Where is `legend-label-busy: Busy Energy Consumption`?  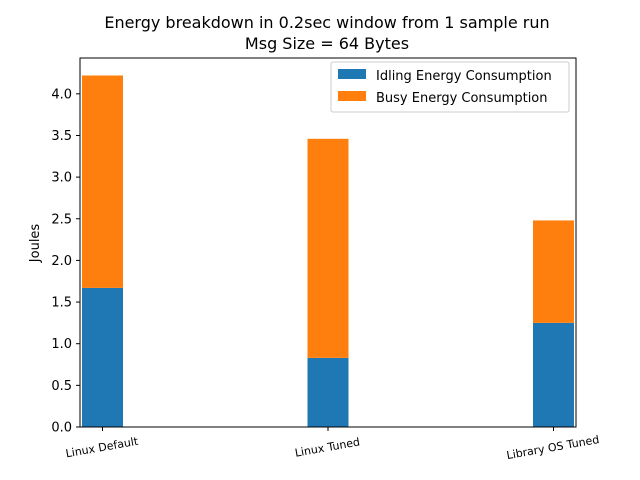 legend-label-busy: Busy Energy Consumption is located at coordinates (462, 98).